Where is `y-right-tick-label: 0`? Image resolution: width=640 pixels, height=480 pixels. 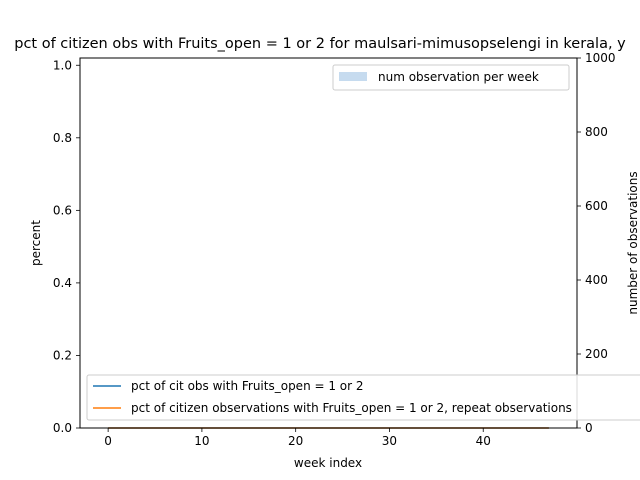
y-right-tick-label: 0 is located at coordinates (589, 428).